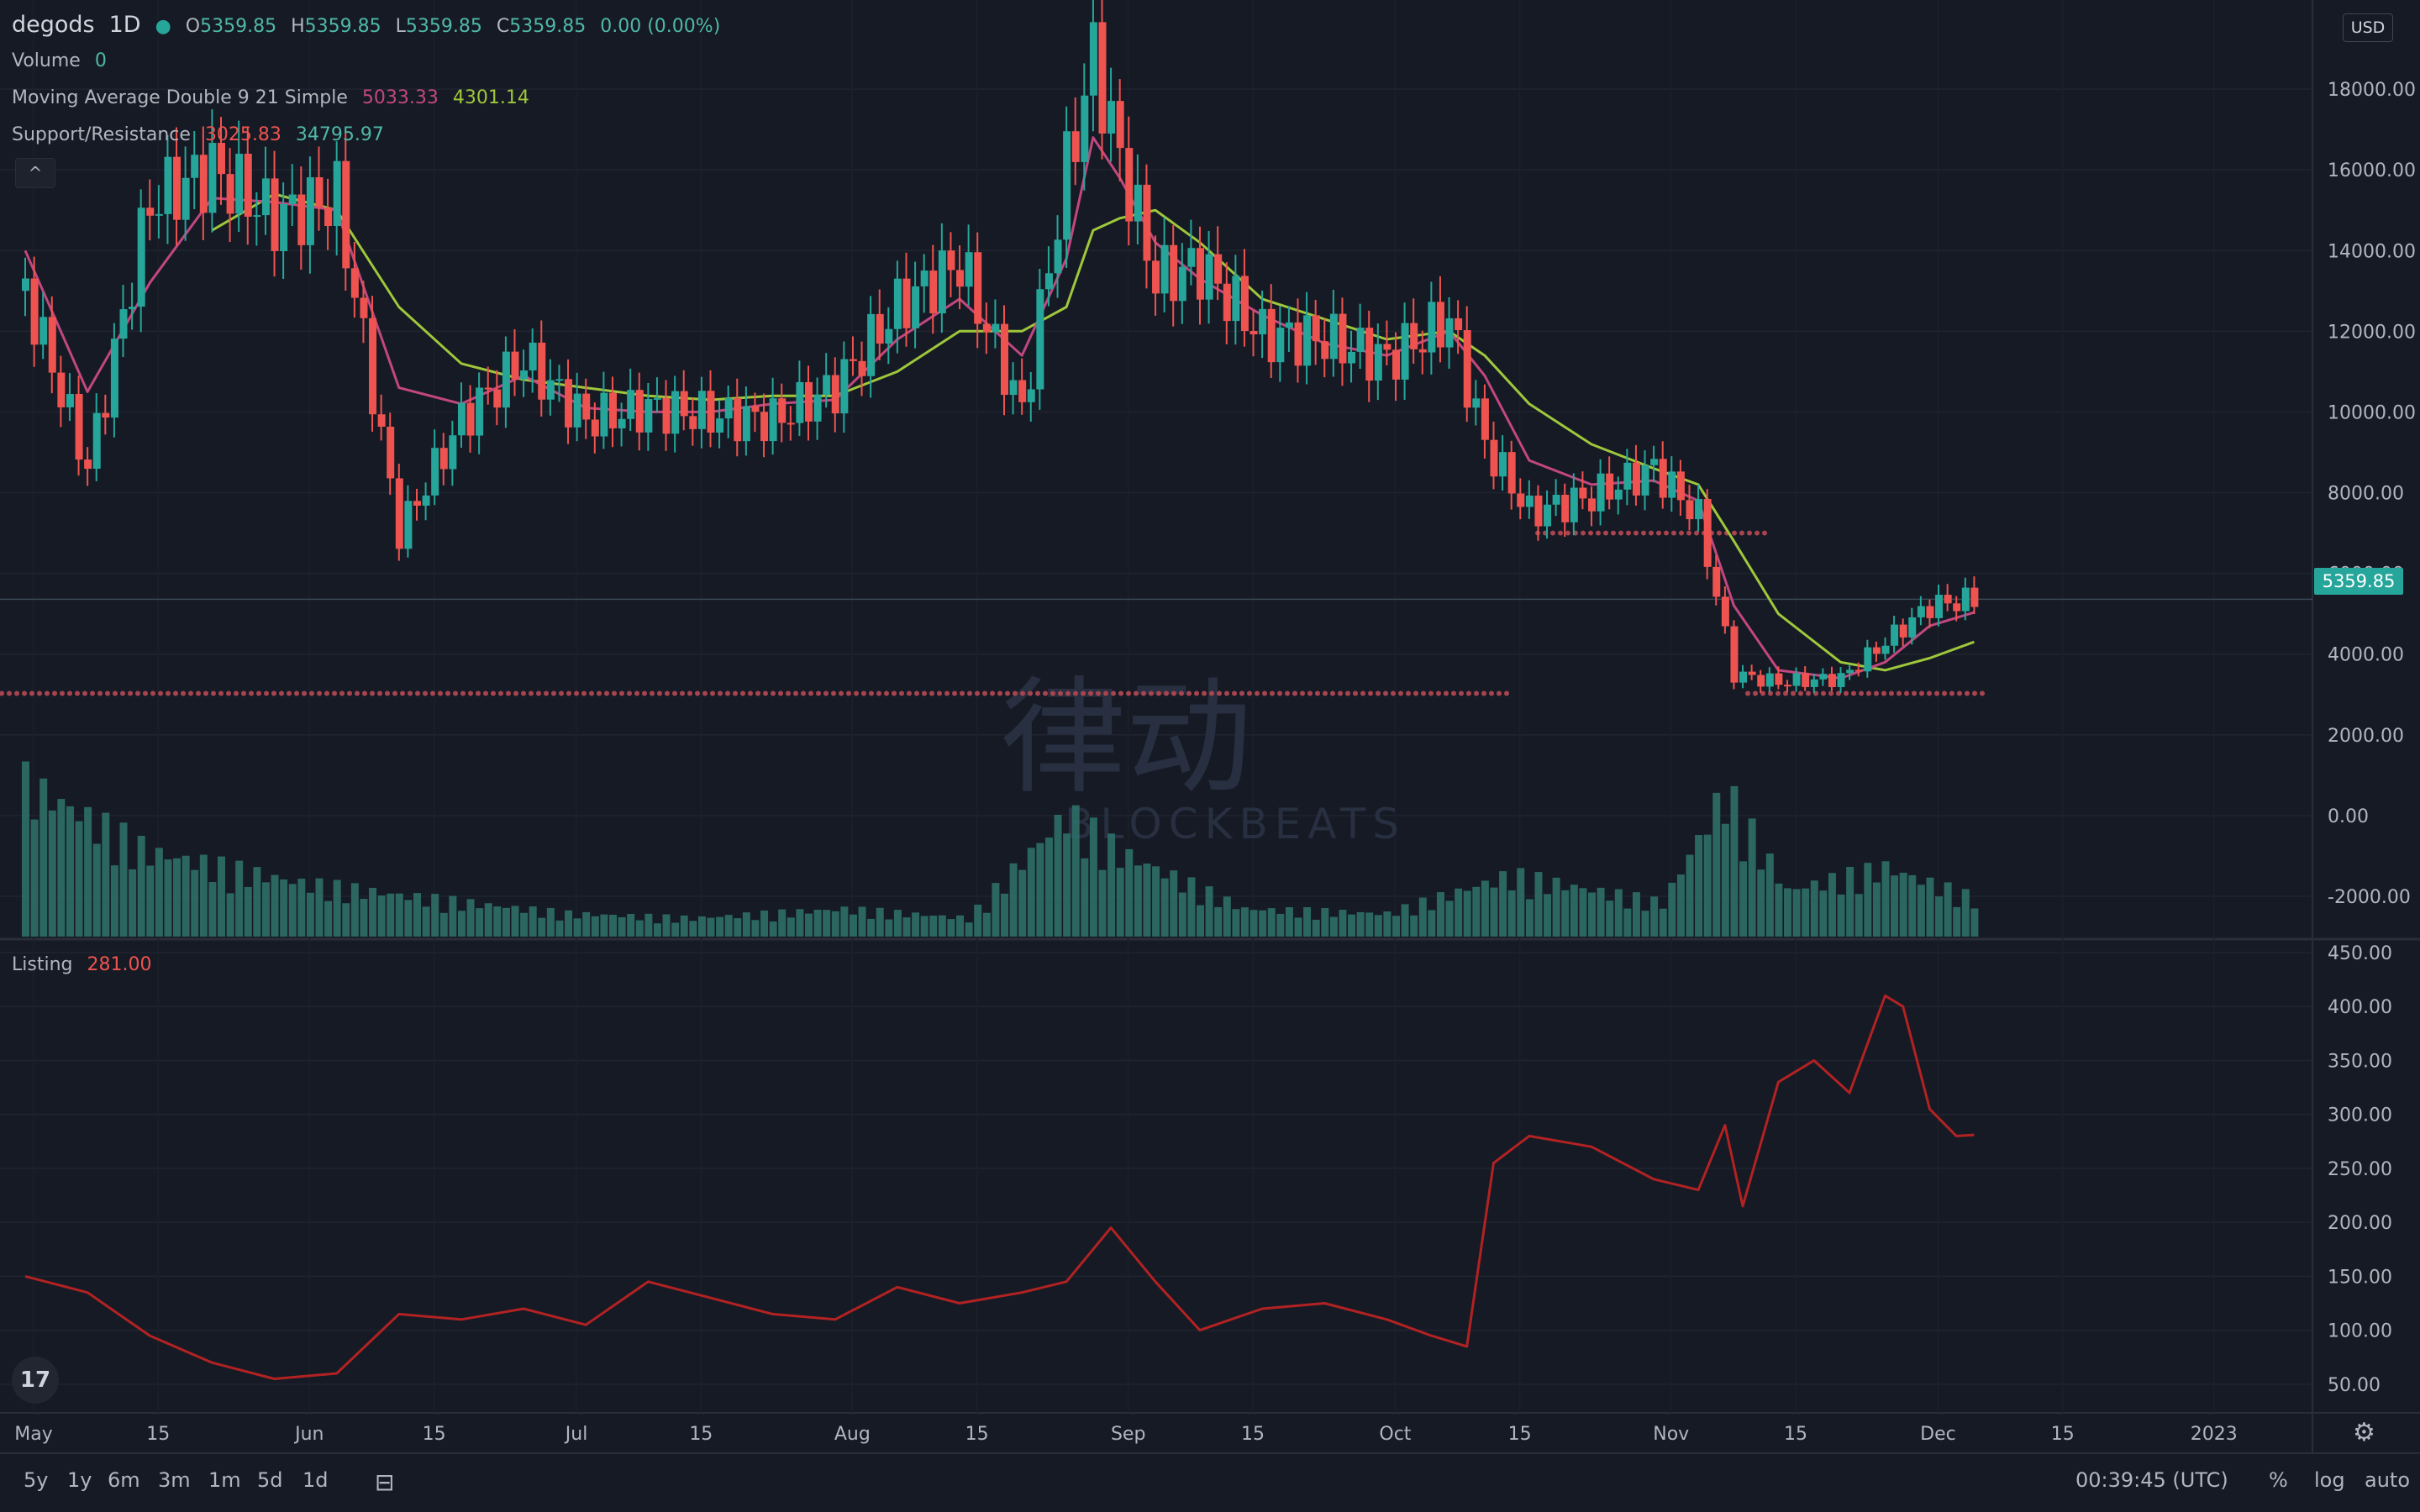  Describe the element at coordinates (202, 134) in the screenshot. I see `sr-legend: Support/Resistance 3025.83 34795.97` at that location.